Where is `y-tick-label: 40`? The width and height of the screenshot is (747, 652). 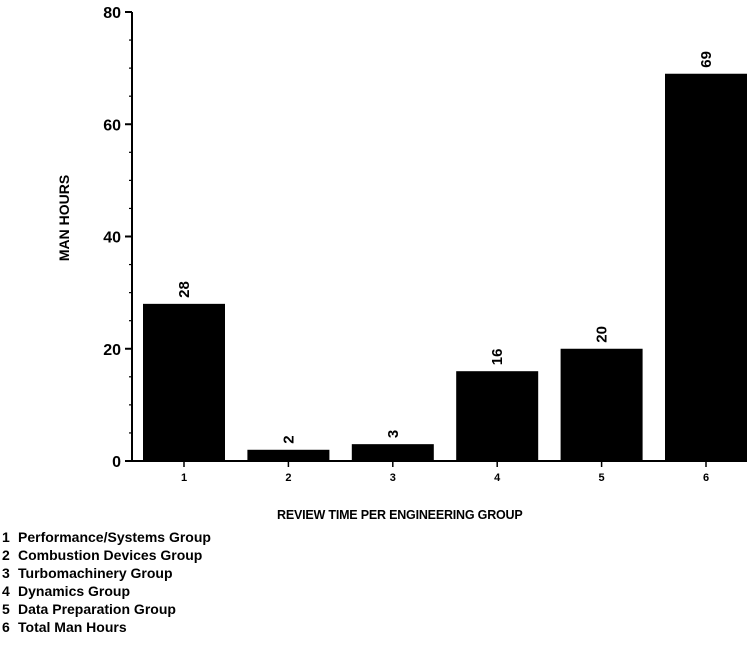
y-tick-label: 40 is located at coordinates (112, 238).